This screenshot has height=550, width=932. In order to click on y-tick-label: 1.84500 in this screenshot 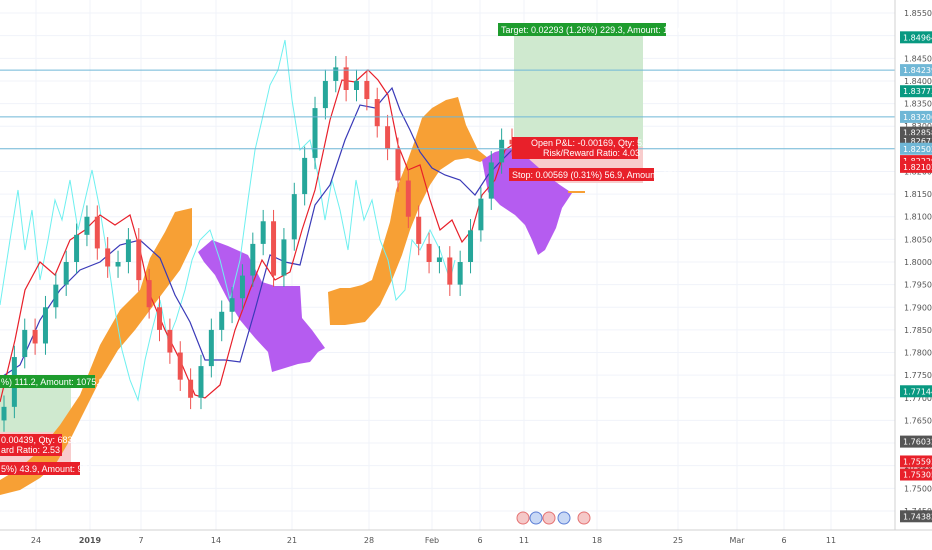, I will do `click(918, 58)`.